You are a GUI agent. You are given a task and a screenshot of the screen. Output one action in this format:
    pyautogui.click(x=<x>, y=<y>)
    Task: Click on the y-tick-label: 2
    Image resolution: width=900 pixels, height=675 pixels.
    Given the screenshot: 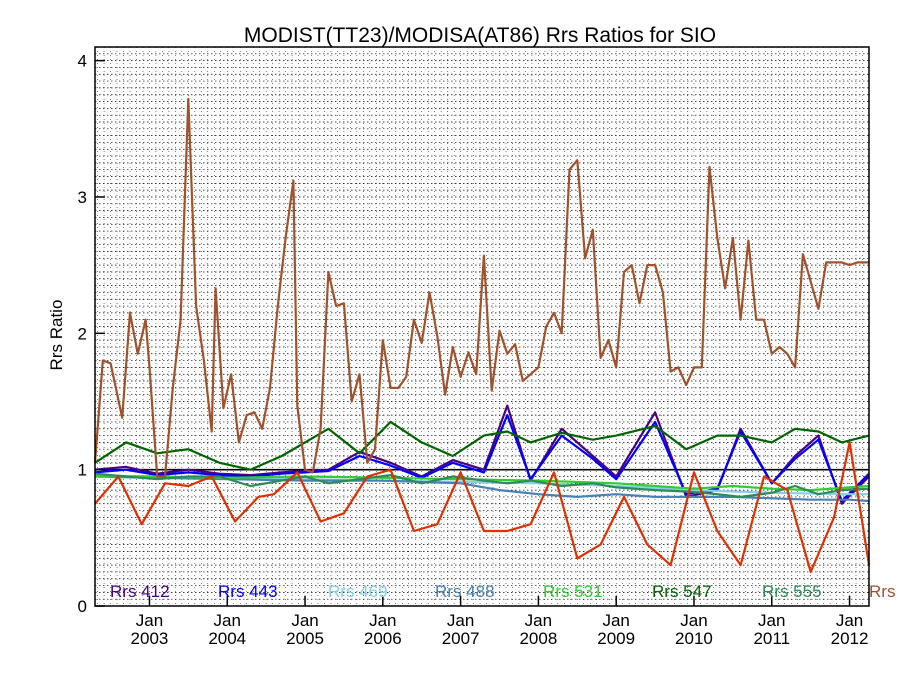 What is the action you would take?
    pyautogui.click(x=82, y=333)
    